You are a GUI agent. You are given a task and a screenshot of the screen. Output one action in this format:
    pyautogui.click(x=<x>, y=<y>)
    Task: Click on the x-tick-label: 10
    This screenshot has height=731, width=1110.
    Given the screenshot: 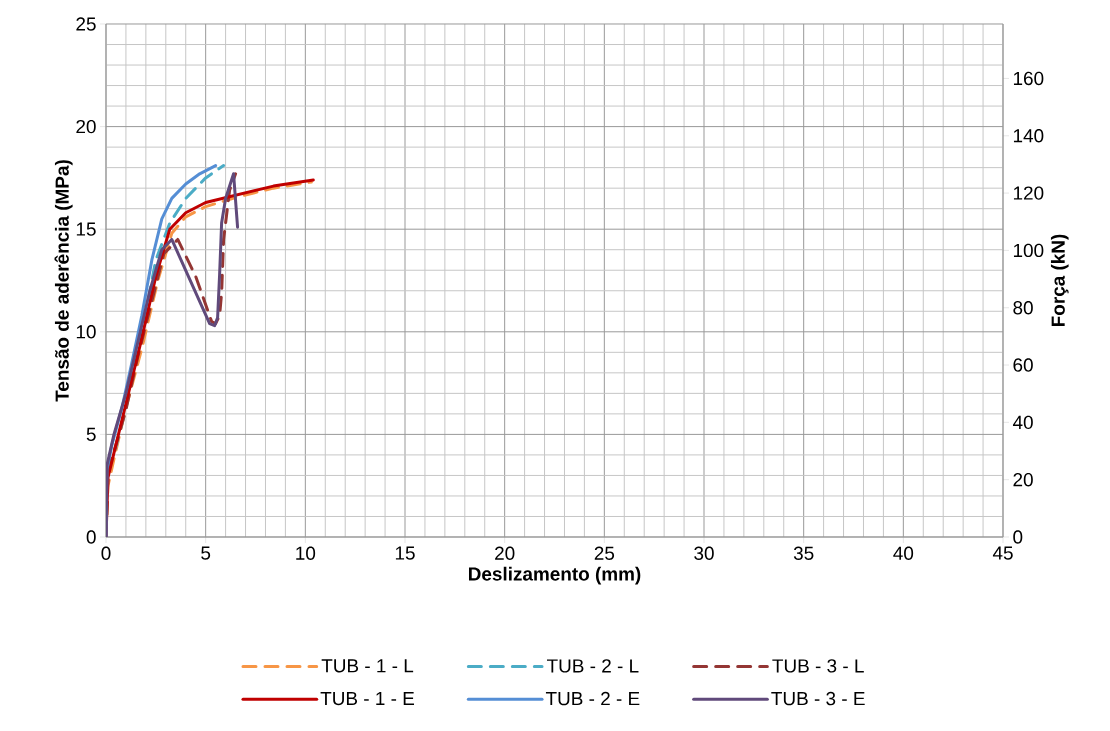 What is the action you would take?
    pyautogui.click(x=306, y=553)
    